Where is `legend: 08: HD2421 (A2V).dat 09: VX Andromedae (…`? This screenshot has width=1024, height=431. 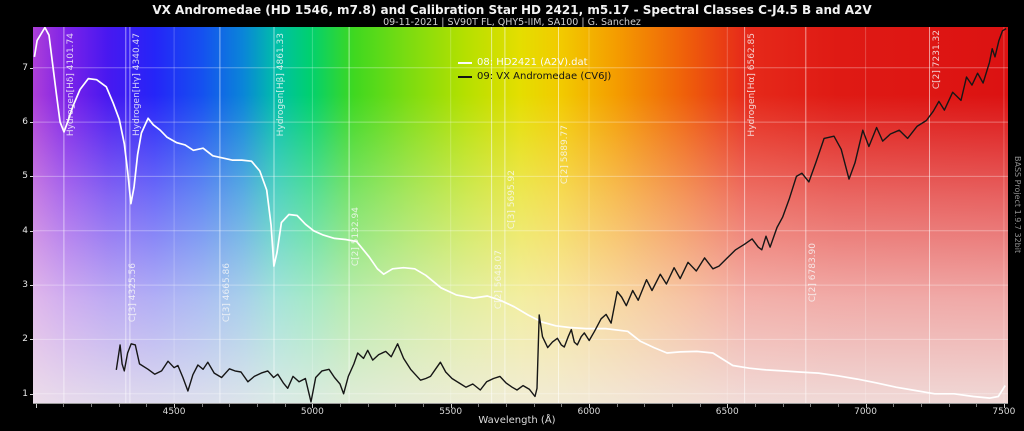
legend: 08: HD2421 (A2V).dat 09: VX Andromedae (… is located at coordinates (534, 70).